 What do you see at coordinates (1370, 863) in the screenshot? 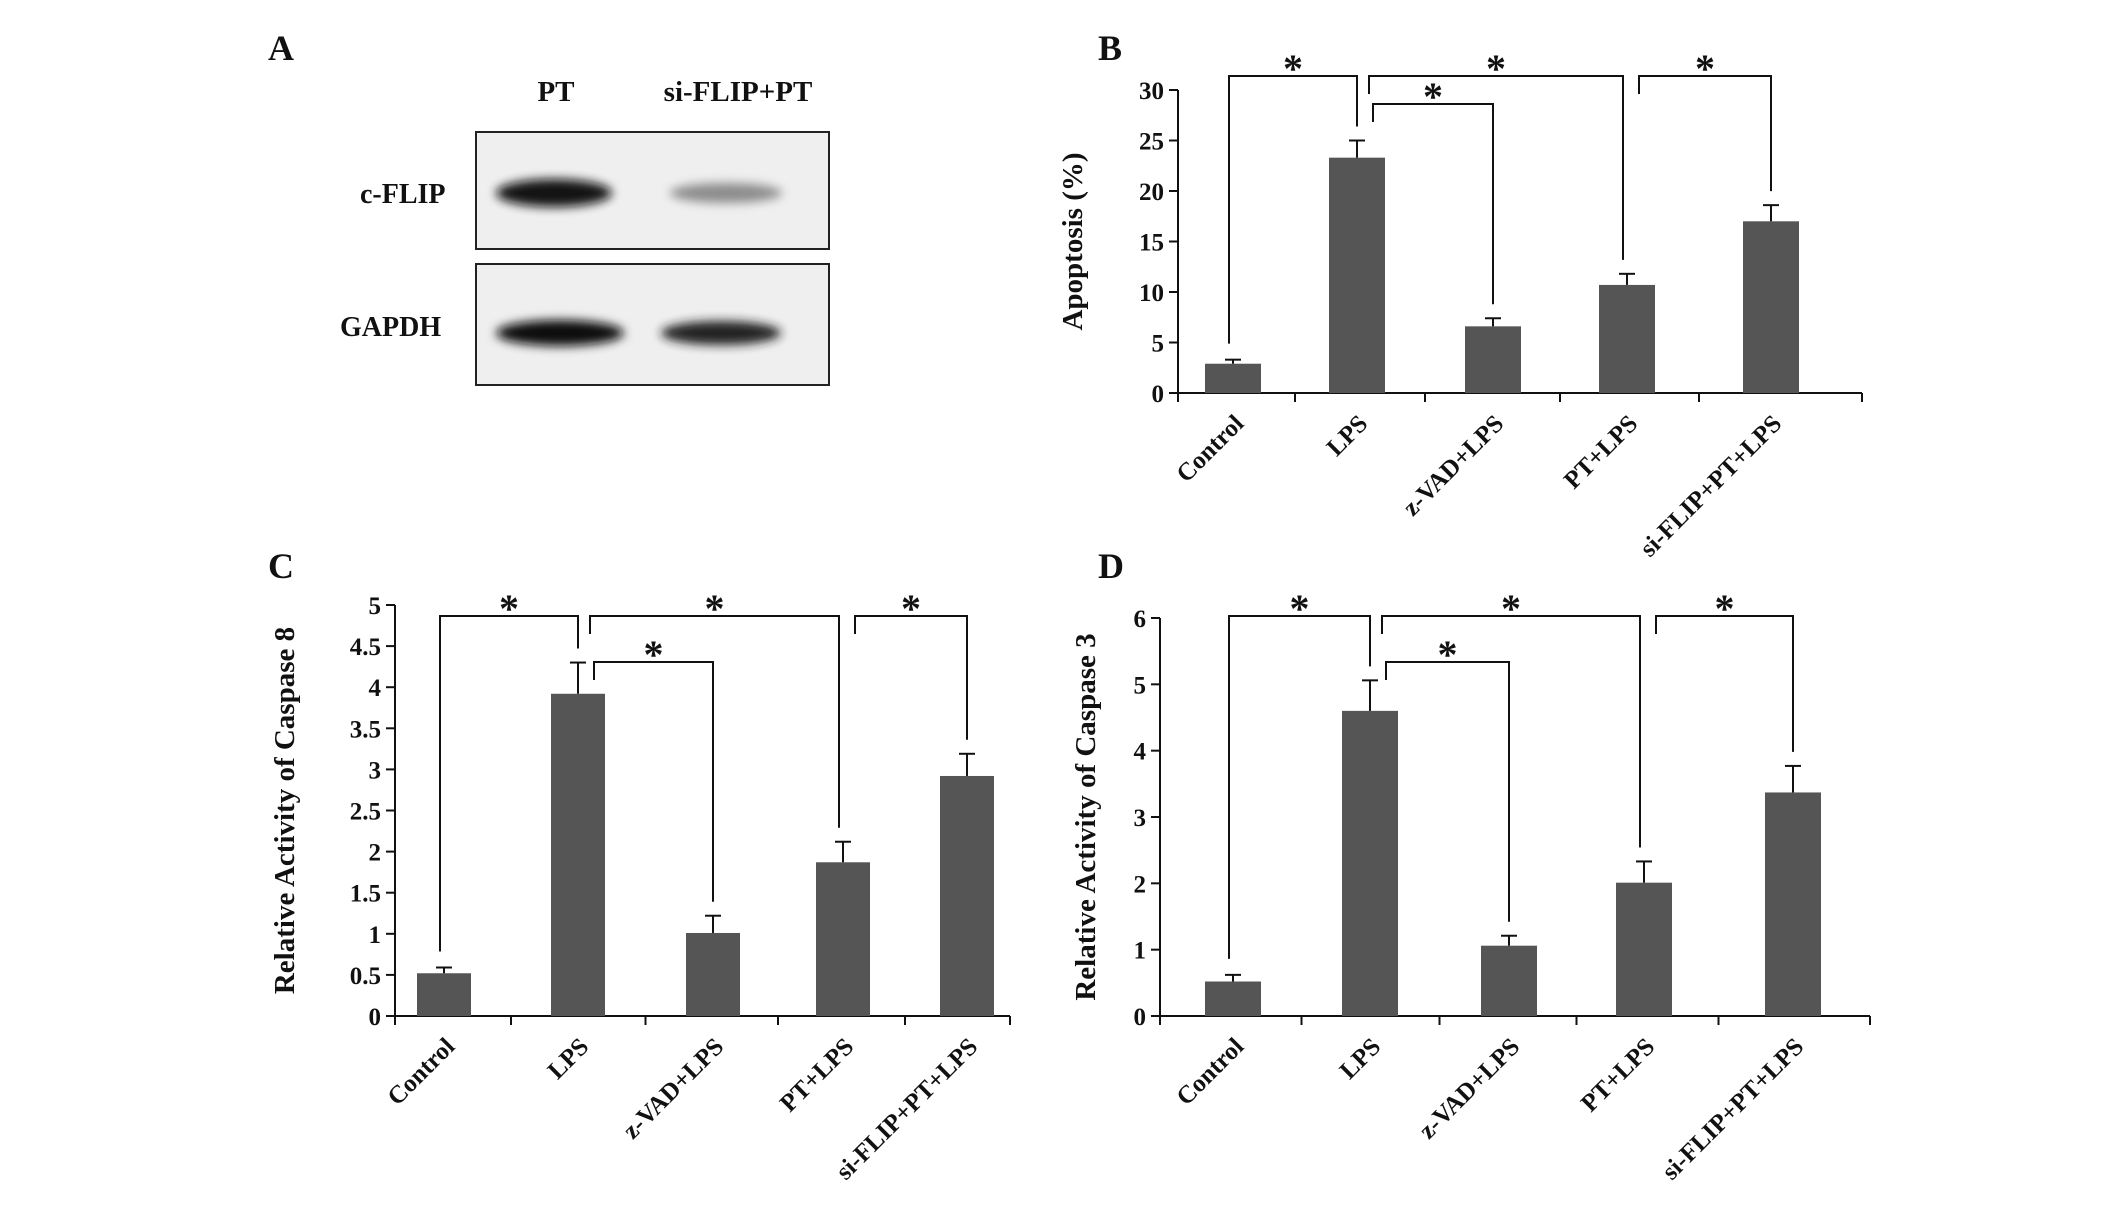
I see `bar-d-lps` at bounding box center [1370, 863].